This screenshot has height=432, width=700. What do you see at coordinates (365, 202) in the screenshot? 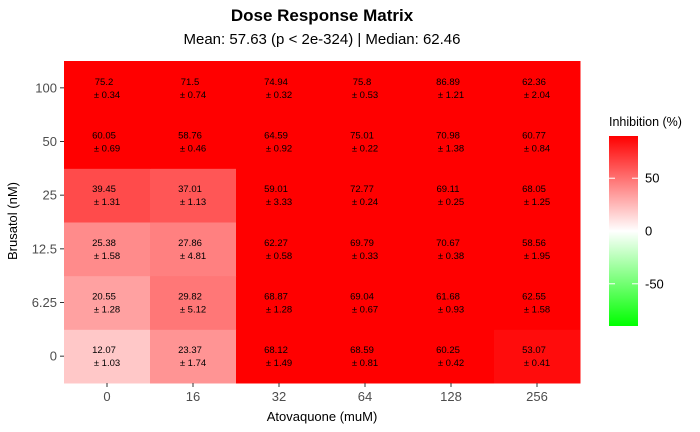
I see `cell-error-label: ± 0.24` at bounding box center [365, 202].